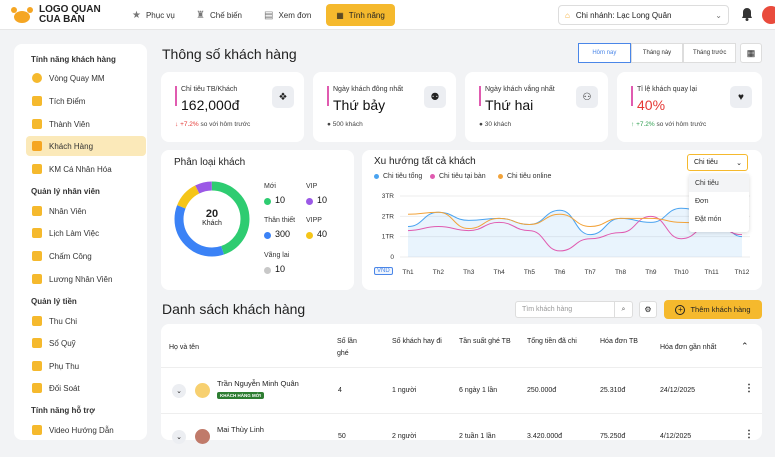  I want to click on sidebar-item-tich-diem: Tích Điểm, so click(86, 101).